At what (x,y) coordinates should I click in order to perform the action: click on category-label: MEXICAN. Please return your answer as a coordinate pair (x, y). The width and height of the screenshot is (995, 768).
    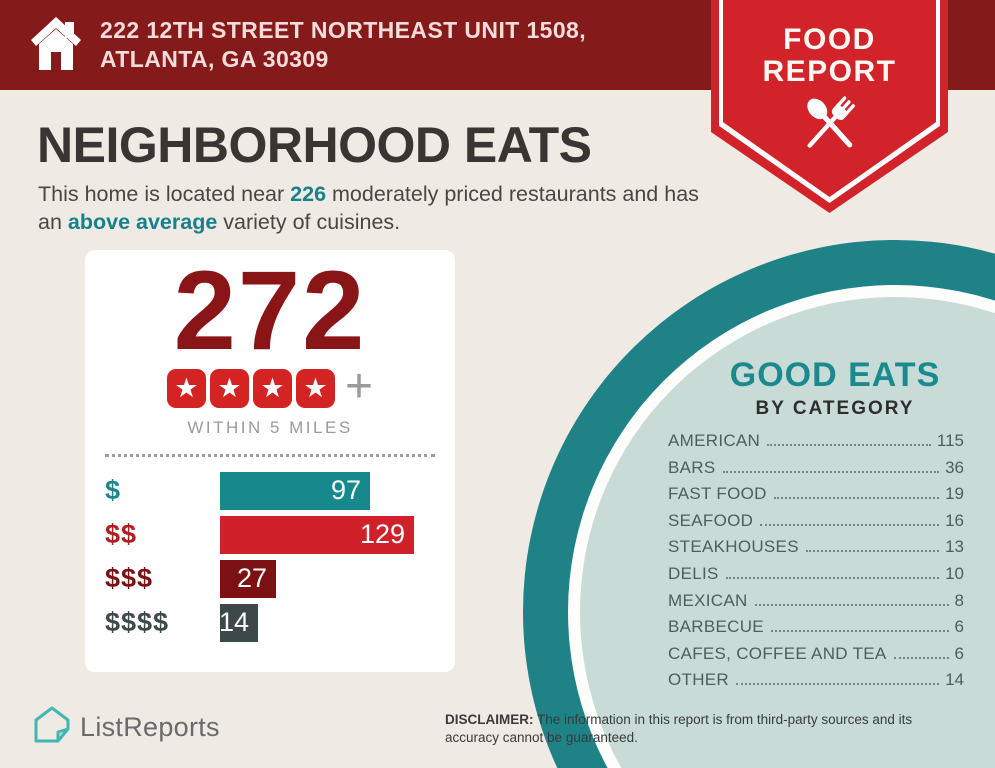
    Looking at the image, I should click on (708, 600).